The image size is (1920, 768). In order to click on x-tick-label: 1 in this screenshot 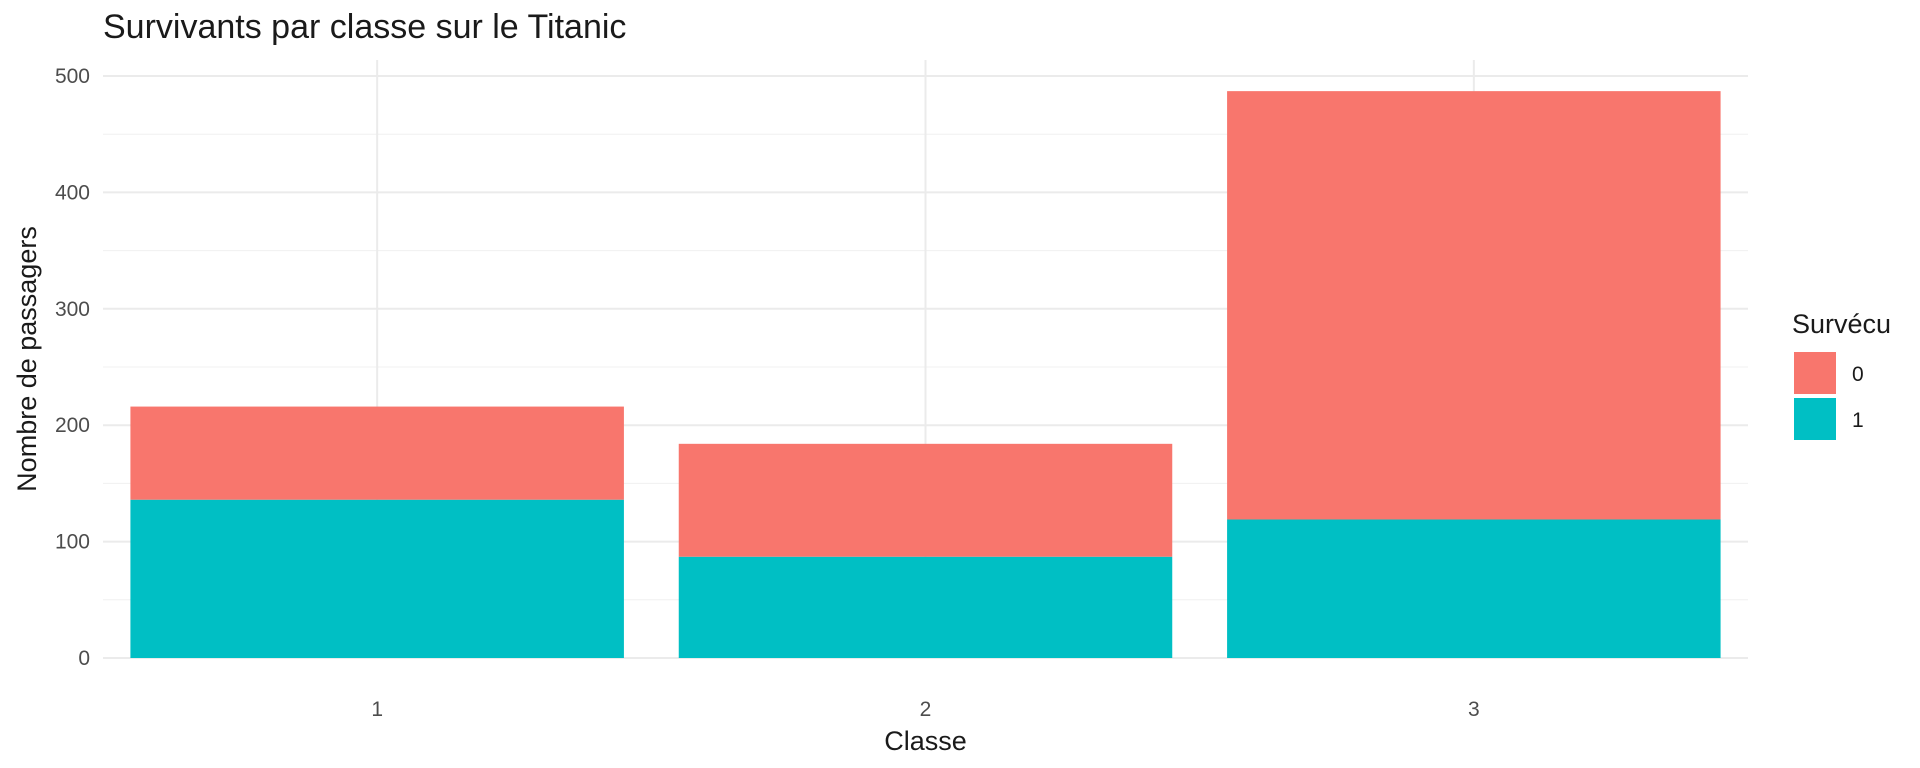, I will do `click(377, 709)`.